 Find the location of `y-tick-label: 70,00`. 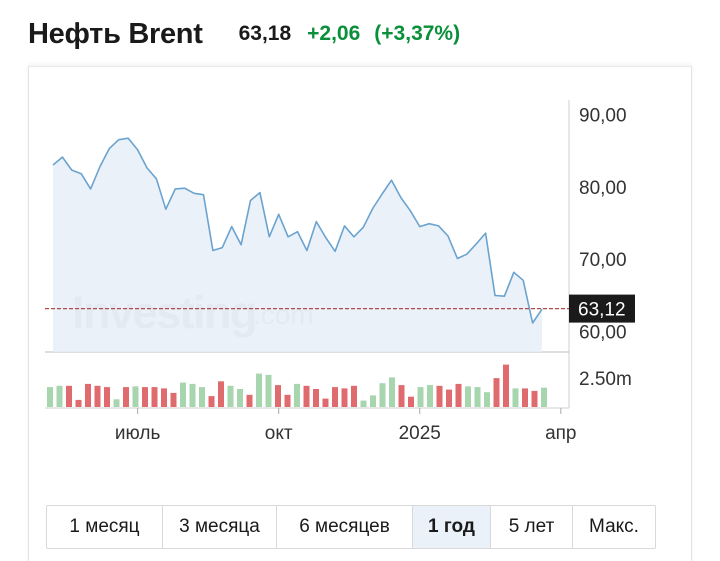

y-tick-label: 70,00 is located at coordinates (603, 260).